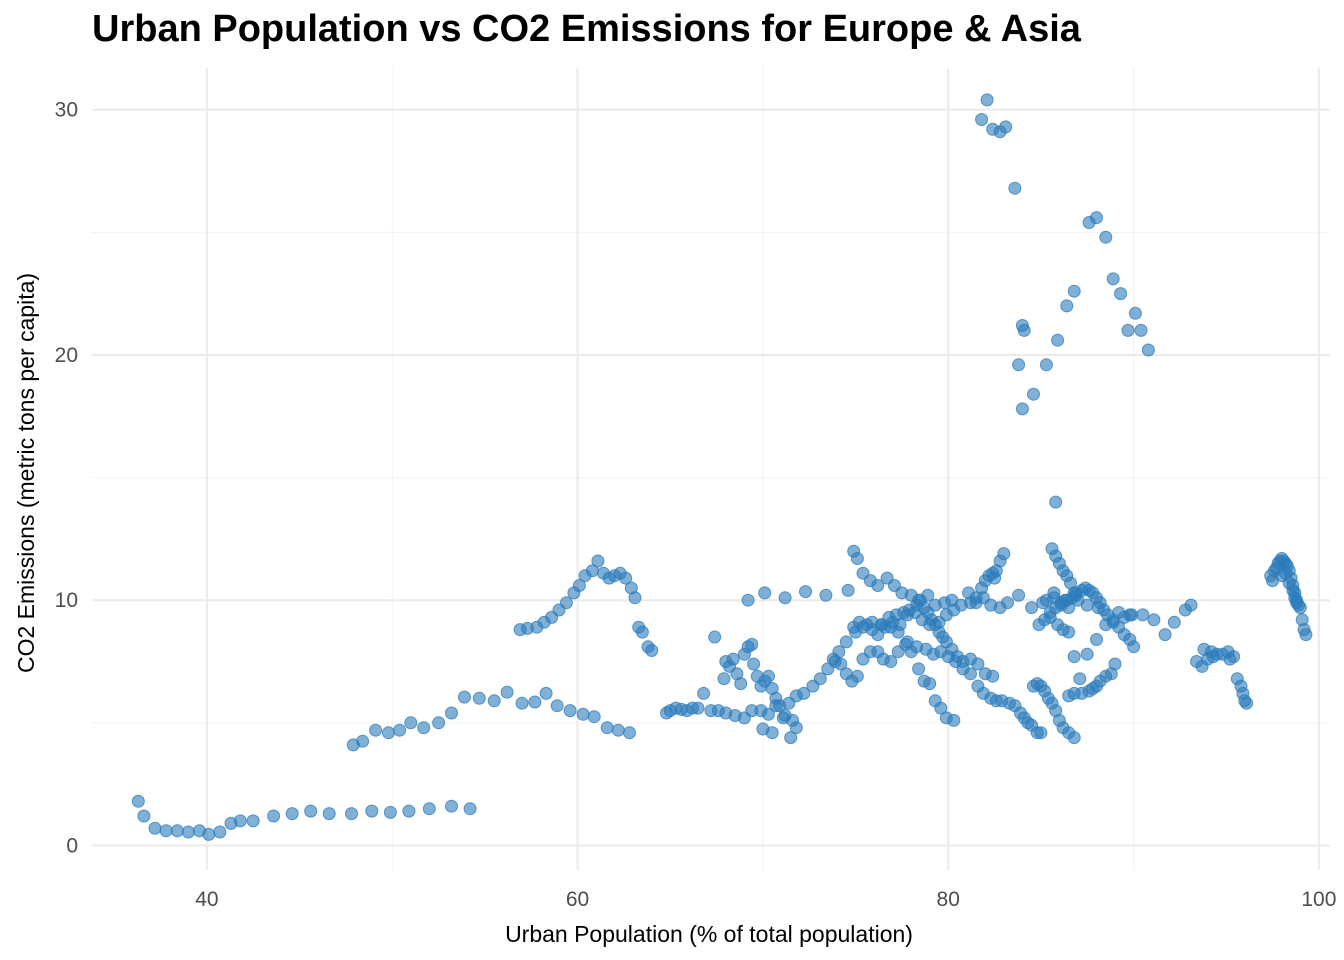 The width and height of the screenshot is (1344, 960). I want to click on y-tick-label: 20, so click(66, 355).